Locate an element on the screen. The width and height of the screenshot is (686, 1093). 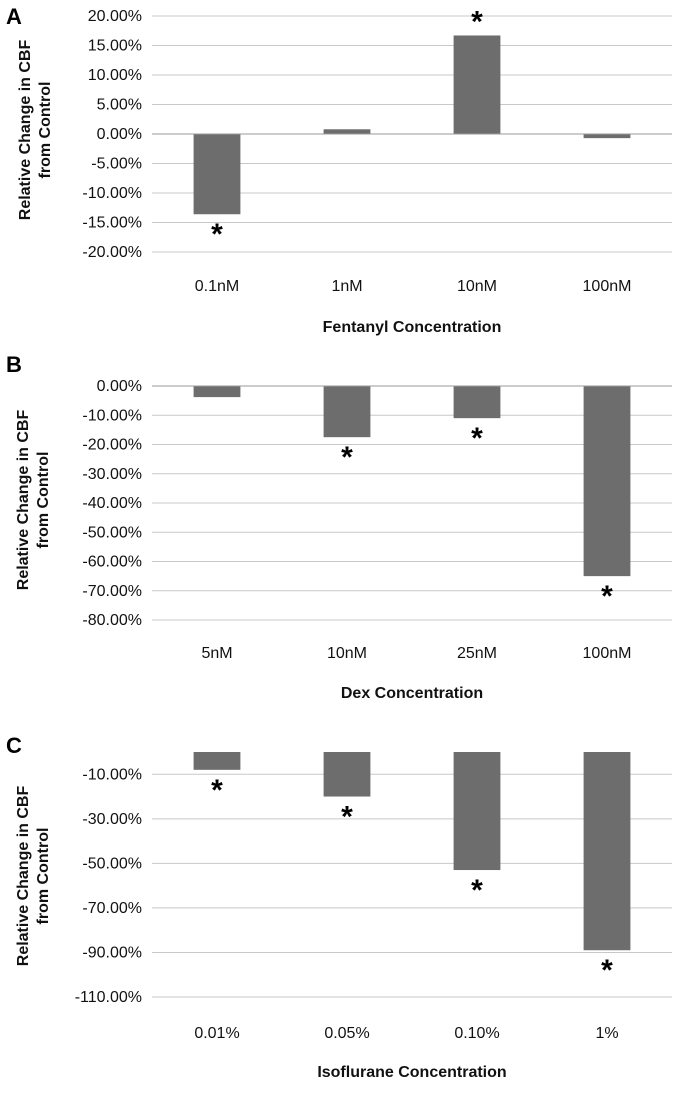
y-tick-label-b-2: -20.00% is located at coordinates (112, 445).